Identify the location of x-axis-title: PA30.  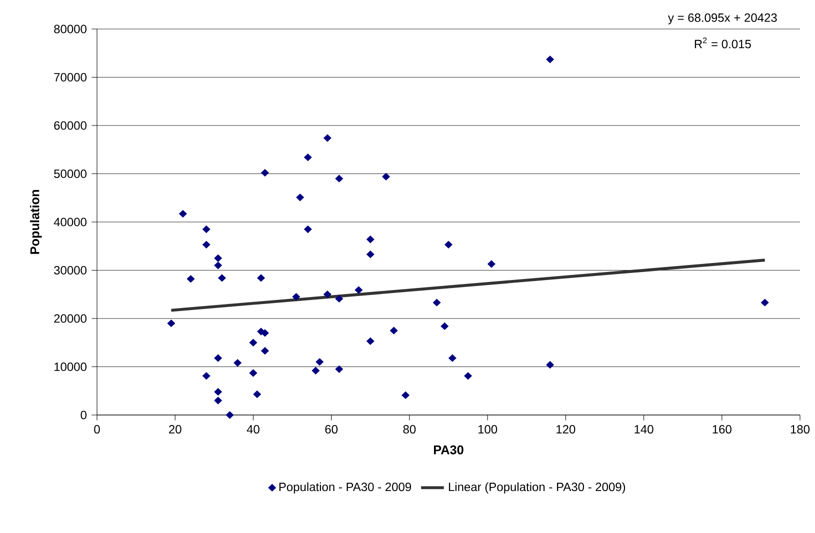
(449, 449).